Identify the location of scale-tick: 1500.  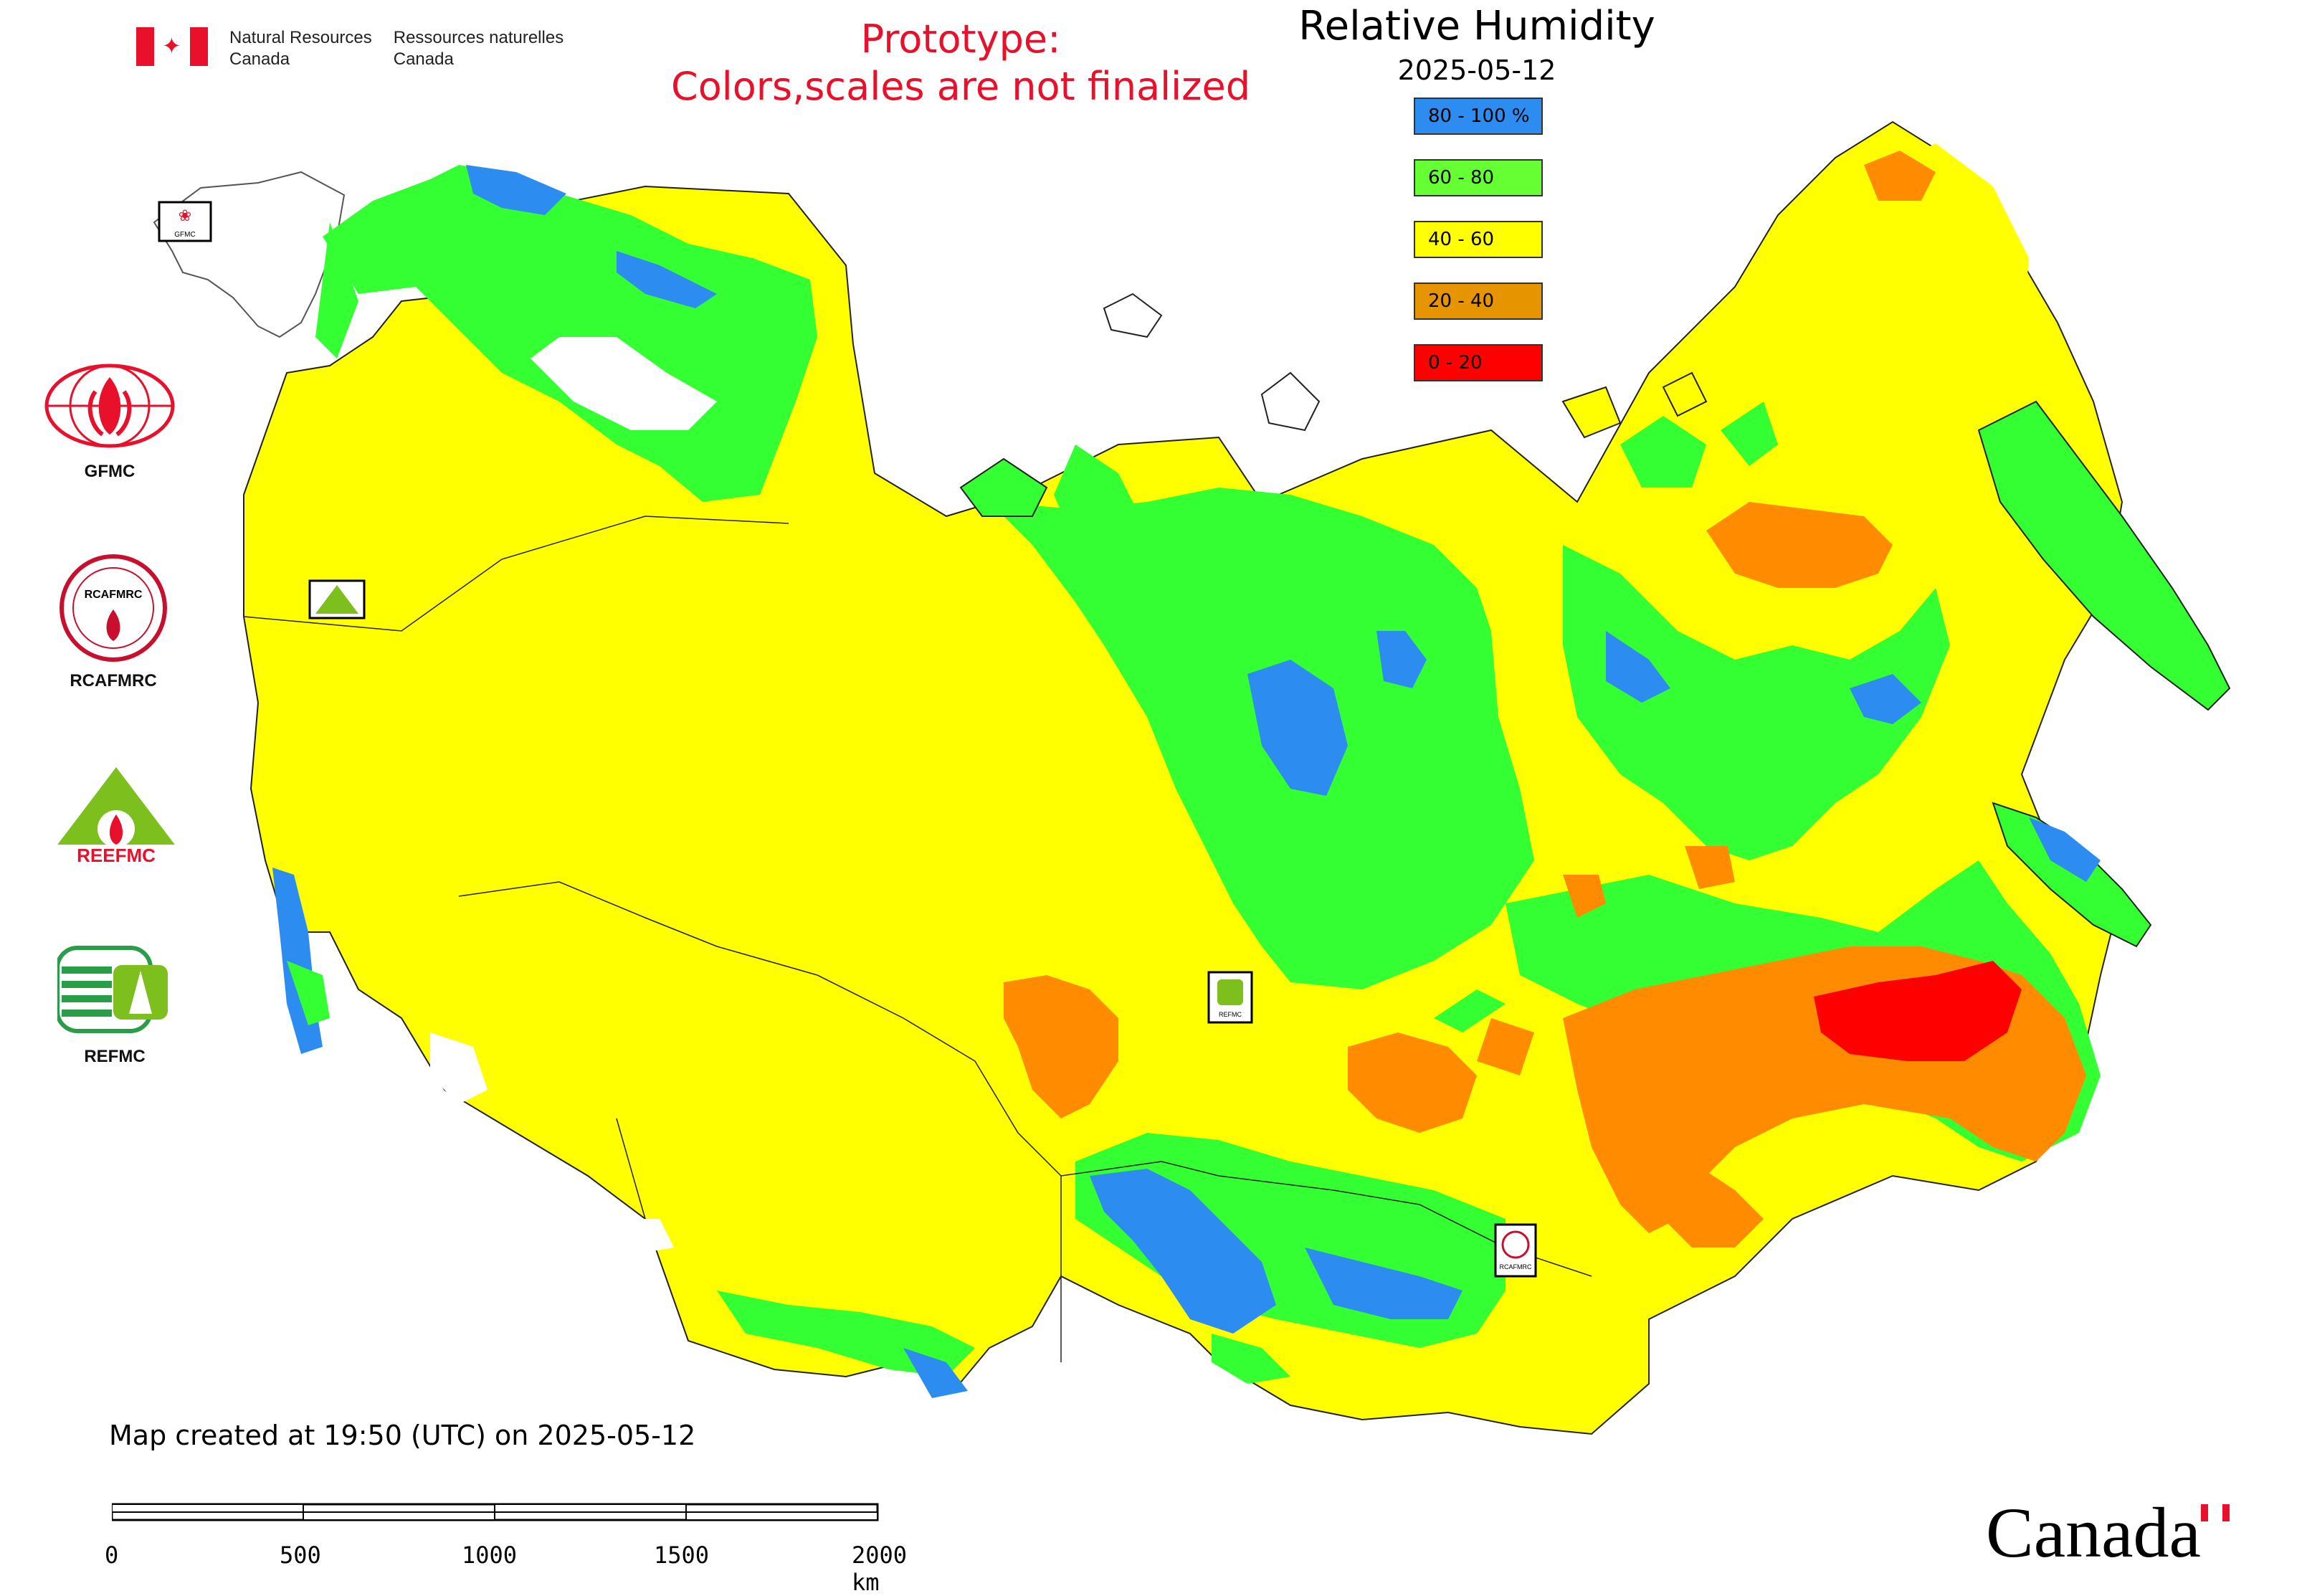
(682, 1555).